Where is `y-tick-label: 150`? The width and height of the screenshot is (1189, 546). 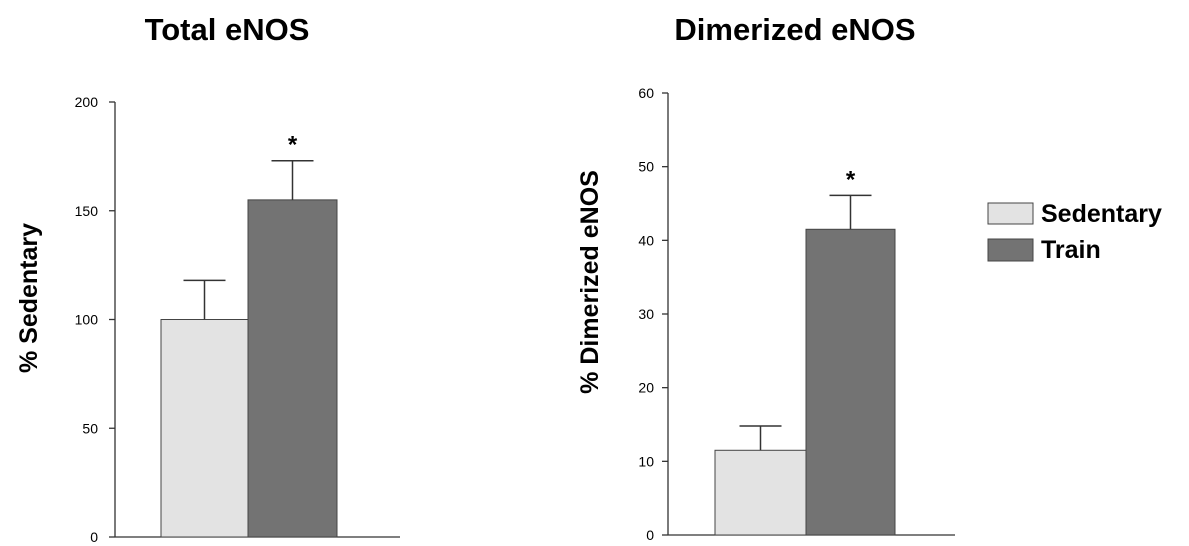 y-tick-label: 150 is located at coordinates (87, 211).